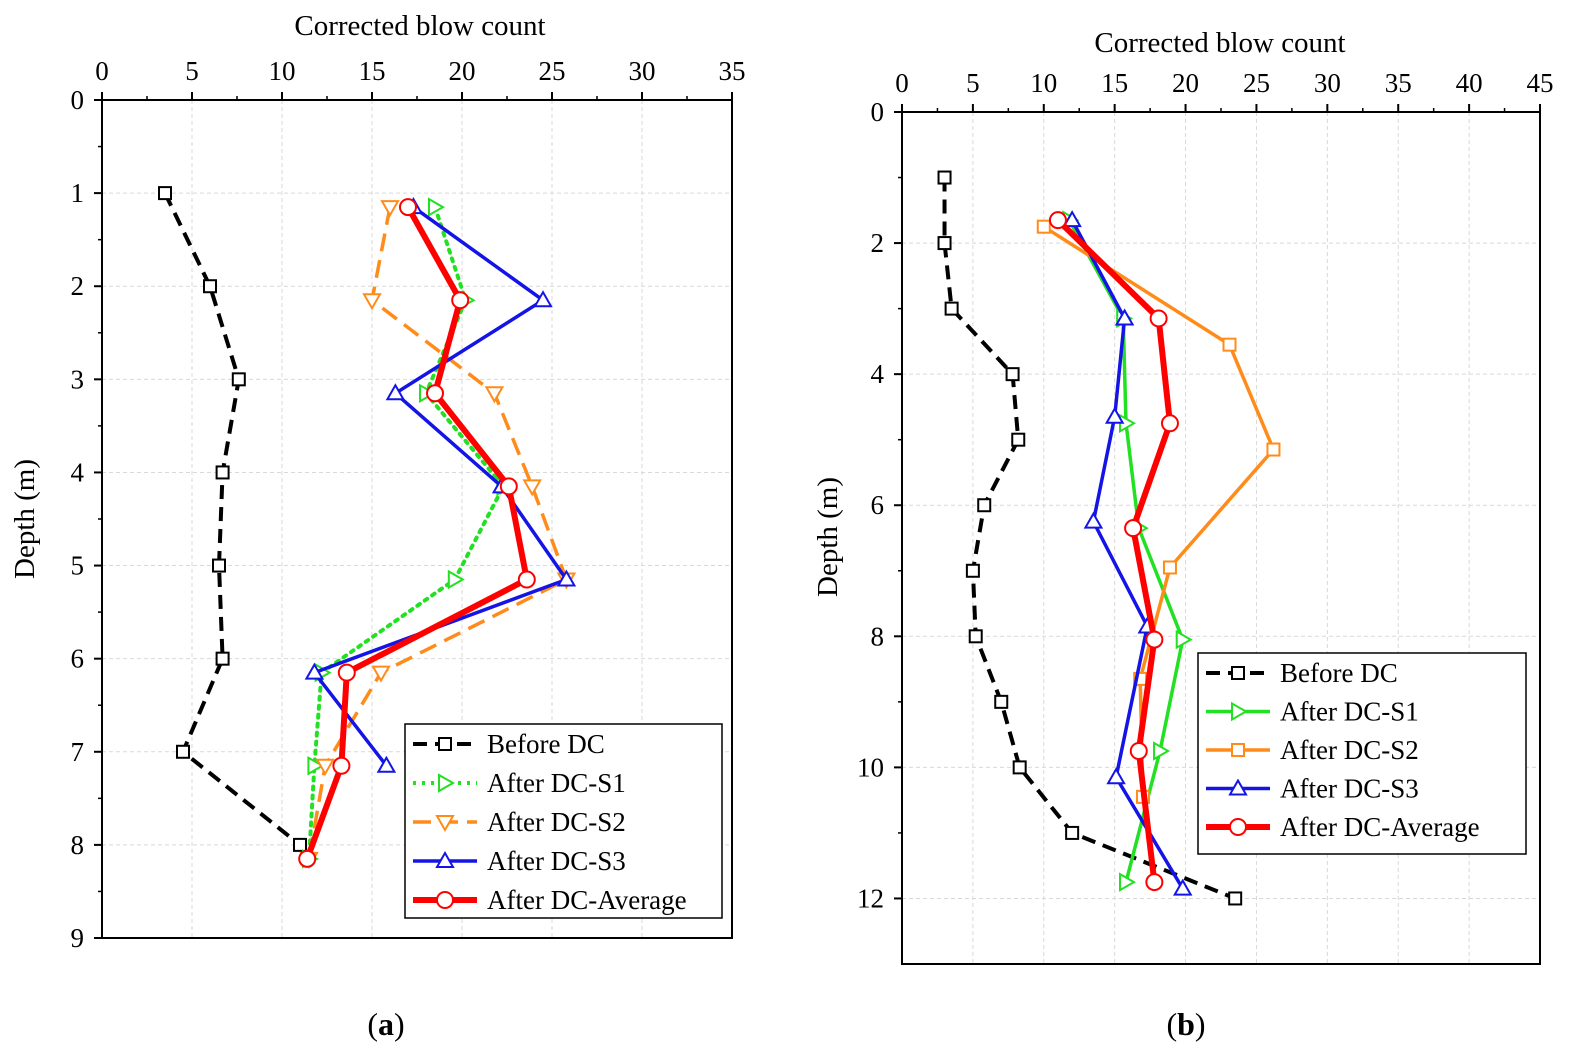 The height and width of the screenshot is (1058, 1582). Describe the element at coordinates (870, 767) in the screenshot. I see `y-tick-label: 10` at that location.